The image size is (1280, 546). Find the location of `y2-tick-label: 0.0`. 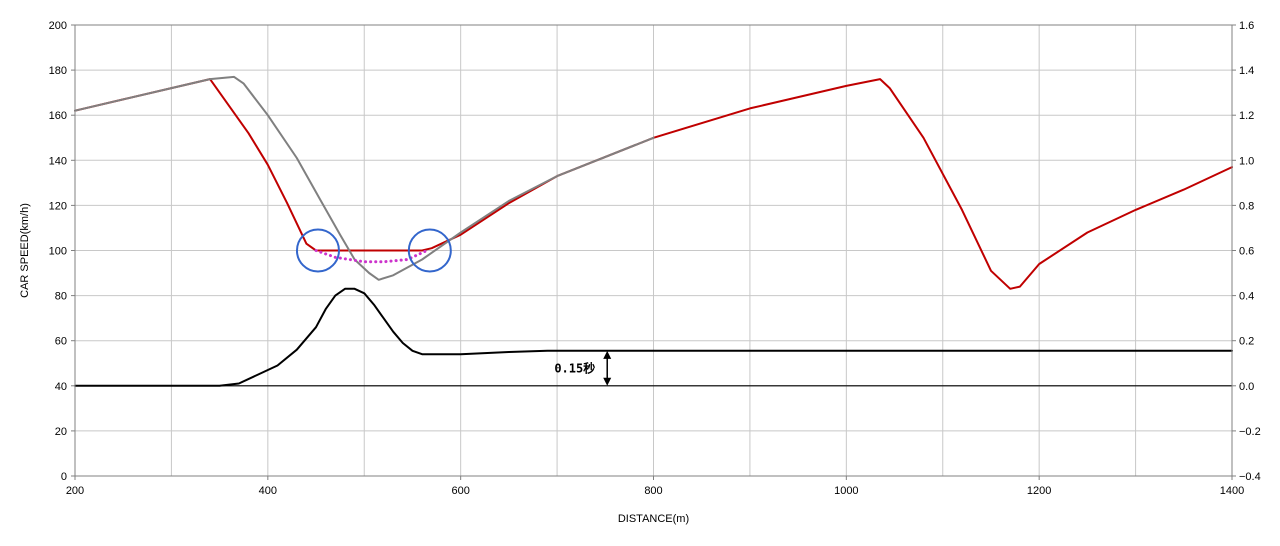

y2-tick-label: 0.0 is located at coordinates (1246, 387).